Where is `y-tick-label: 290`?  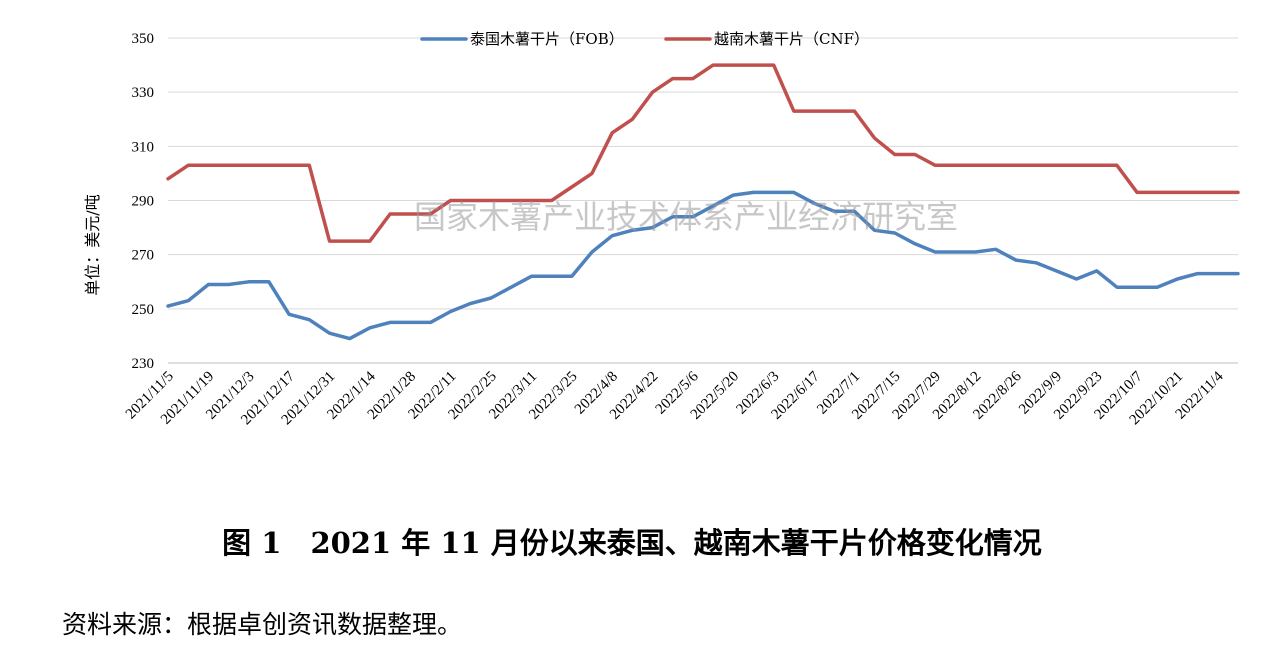 y-tick-label: 290 is located at coordinates (143, 202).